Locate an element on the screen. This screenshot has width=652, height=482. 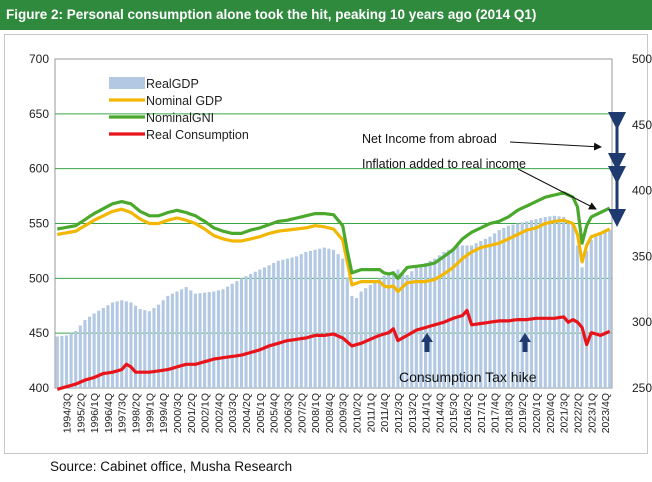
y-right-tick-label: 450 is located at coordinates (642, 125).